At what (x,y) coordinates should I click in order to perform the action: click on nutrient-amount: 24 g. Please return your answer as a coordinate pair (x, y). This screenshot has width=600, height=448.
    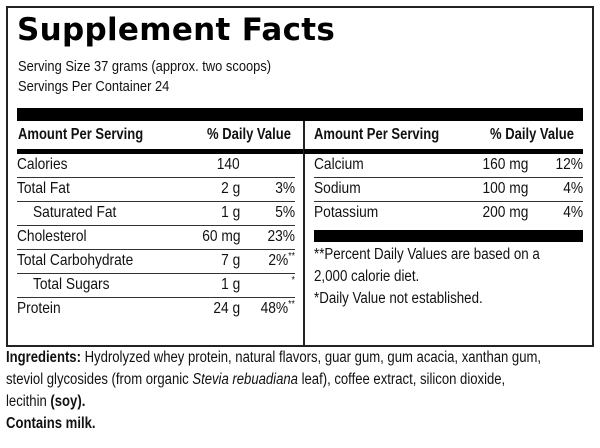
    Looking at the image, I should click on (226, 308).